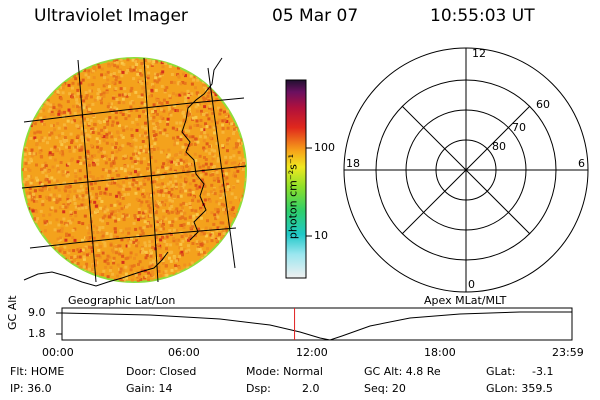 Image resolution: width=600 pixels, height=400 pixels. Describe the element at coordinates (519, 127) in the screenshot. I see `mlat-label-70: 70` at that location.